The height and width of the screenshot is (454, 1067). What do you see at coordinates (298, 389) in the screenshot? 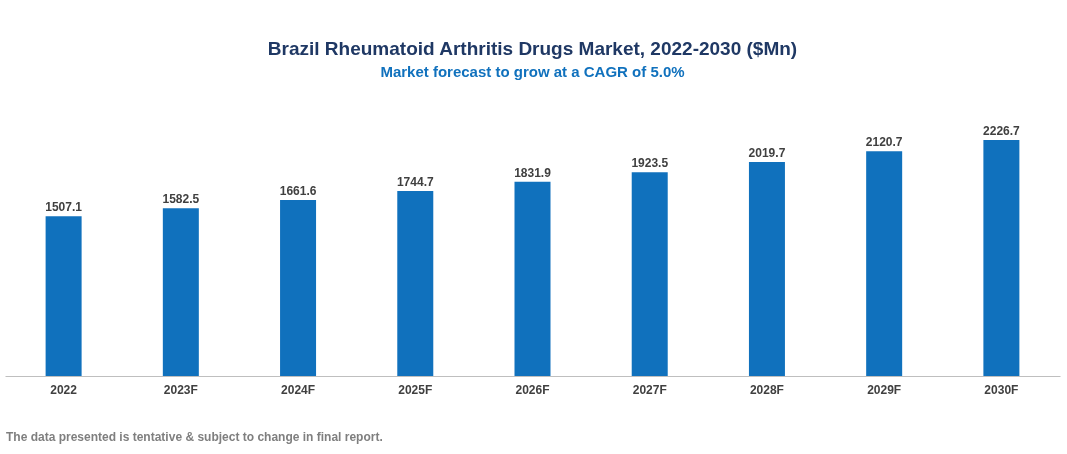
I see `x-tick-label: 2024F` at bounding box center [298, 389].